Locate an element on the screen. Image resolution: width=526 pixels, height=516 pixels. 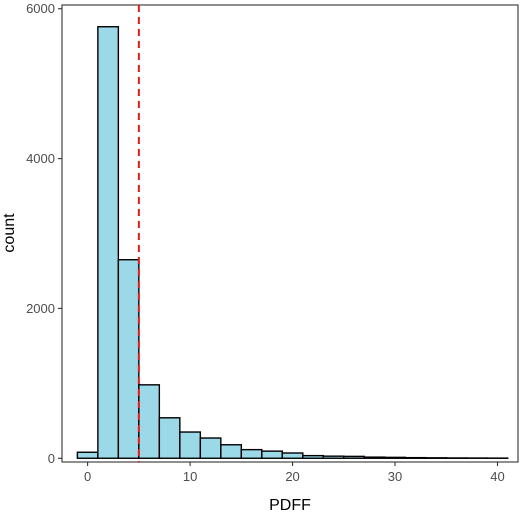
x-tick-label-4: 40 is located at coordinates (497, 476).